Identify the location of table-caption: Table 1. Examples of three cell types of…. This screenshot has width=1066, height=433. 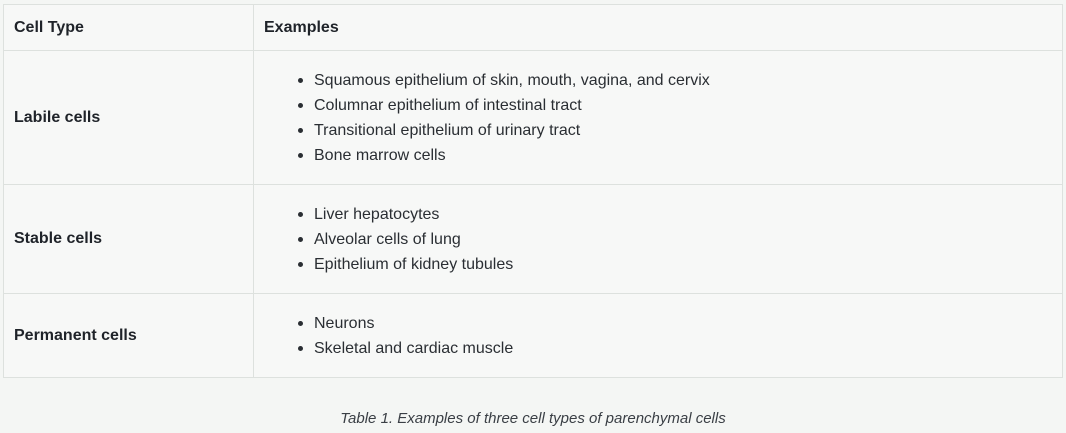
(533, 418).